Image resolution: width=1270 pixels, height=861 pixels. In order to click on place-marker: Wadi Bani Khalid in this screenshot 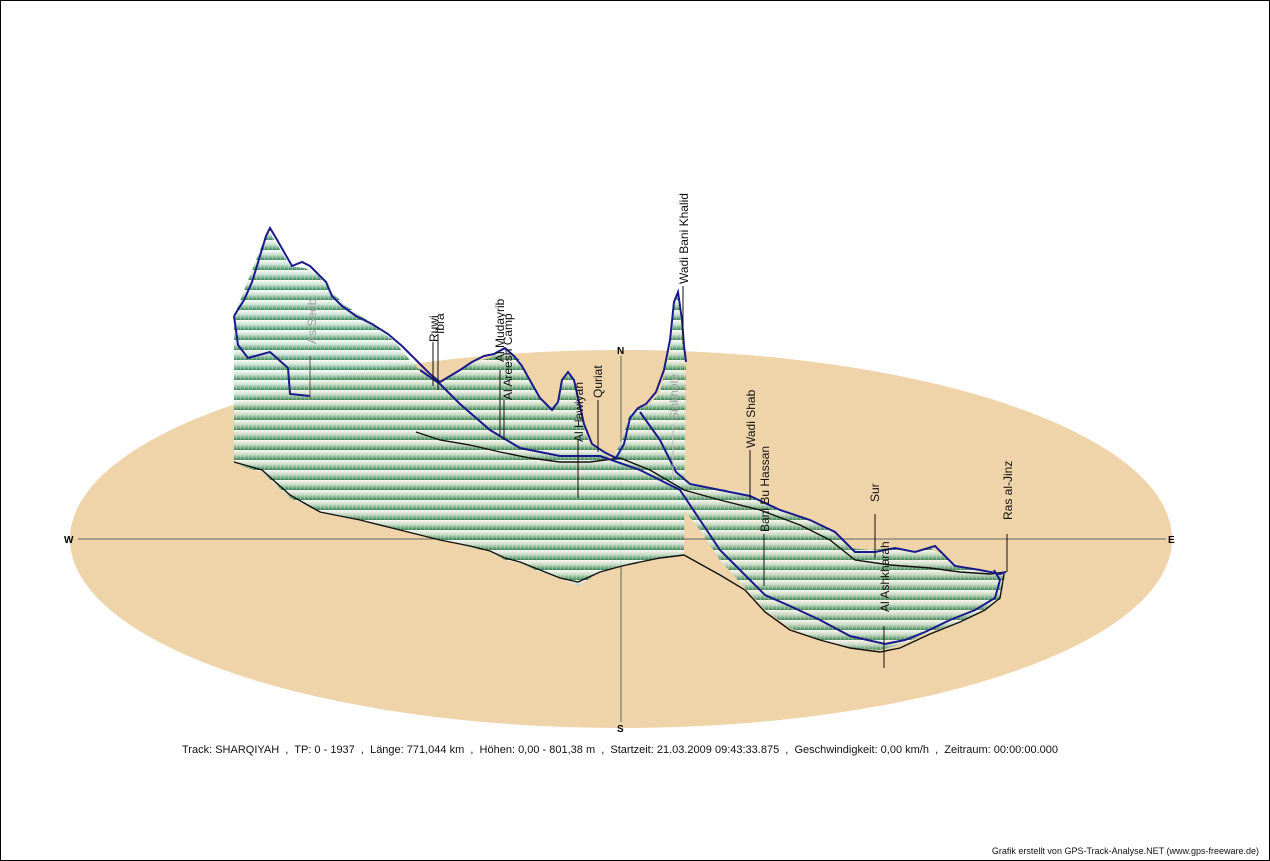, I will do `click(684, 268)`.